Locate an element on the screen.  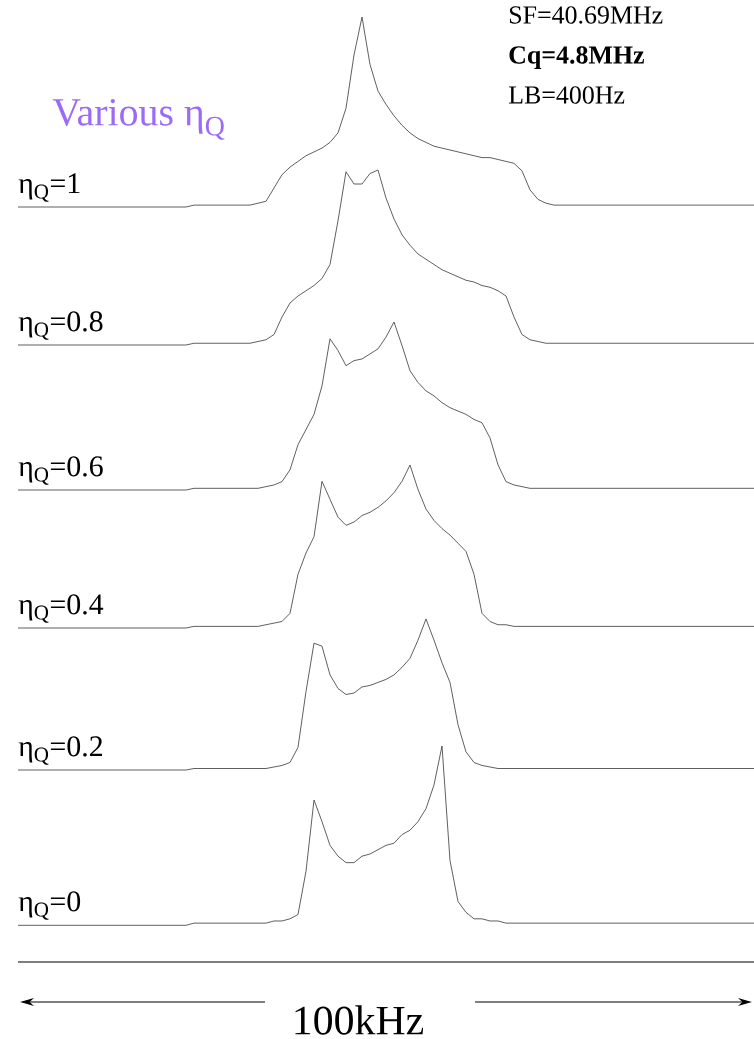
series-label: η$_{Q}$=0 is located at coordinates (49, 905).